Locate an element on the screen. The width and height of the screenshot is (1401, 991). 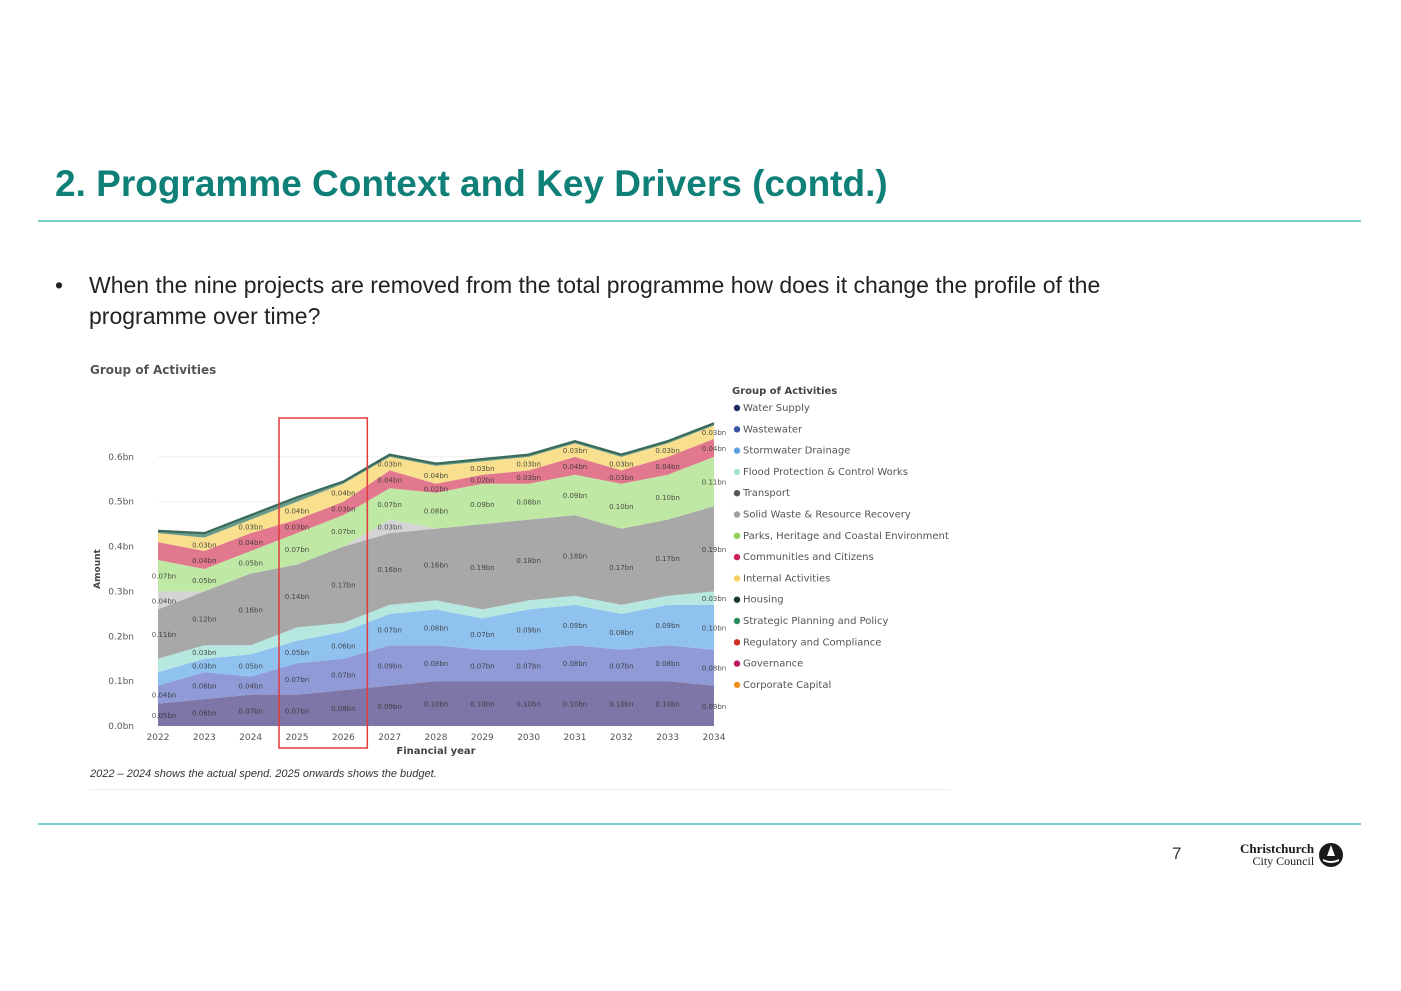
area-wastewater is located at coordinates (436, 674).